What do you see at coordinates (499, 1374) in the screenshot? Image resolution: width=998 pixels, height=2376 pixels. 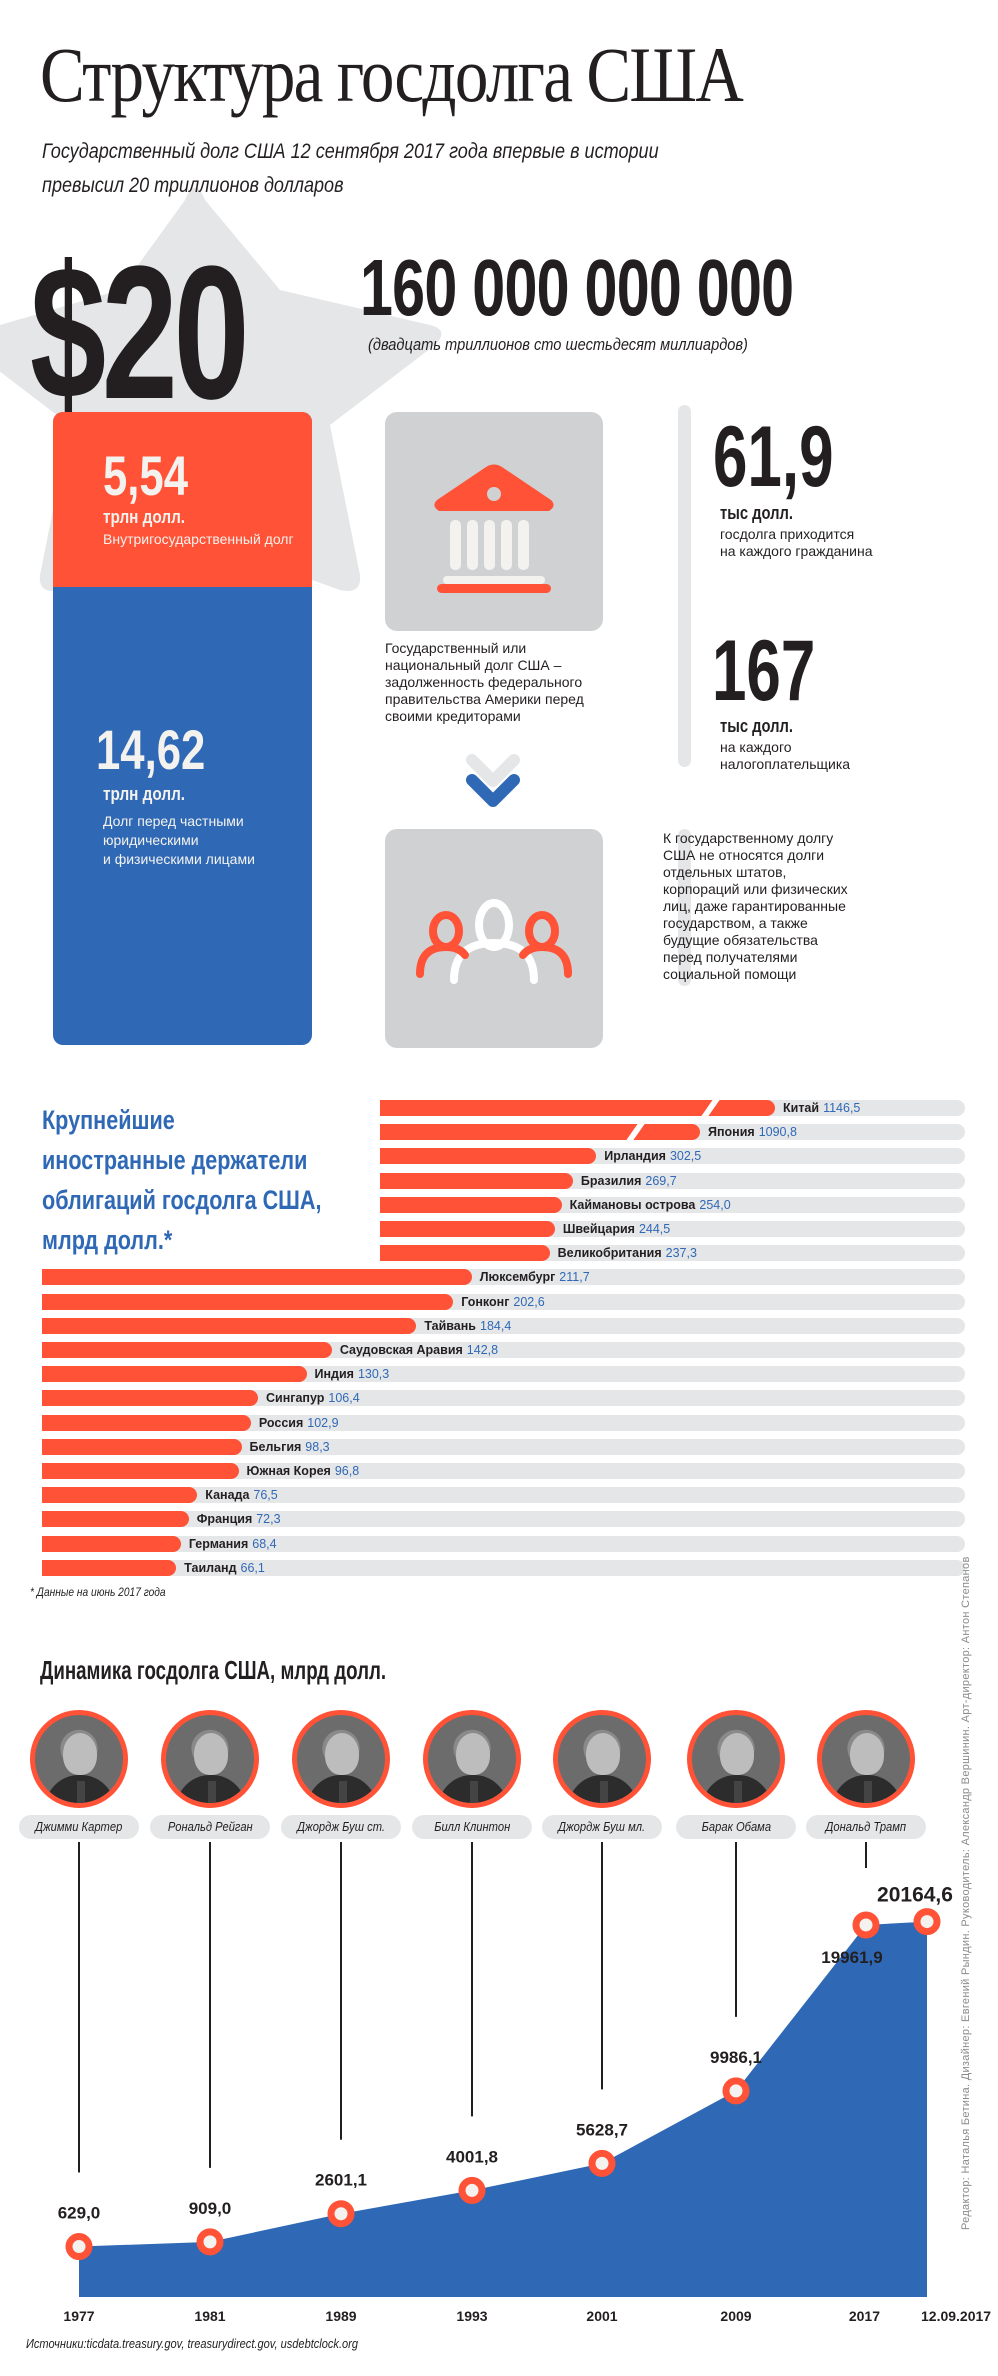 I see `bar-row: Индия 130,3` at bounding box center [499, 1374].